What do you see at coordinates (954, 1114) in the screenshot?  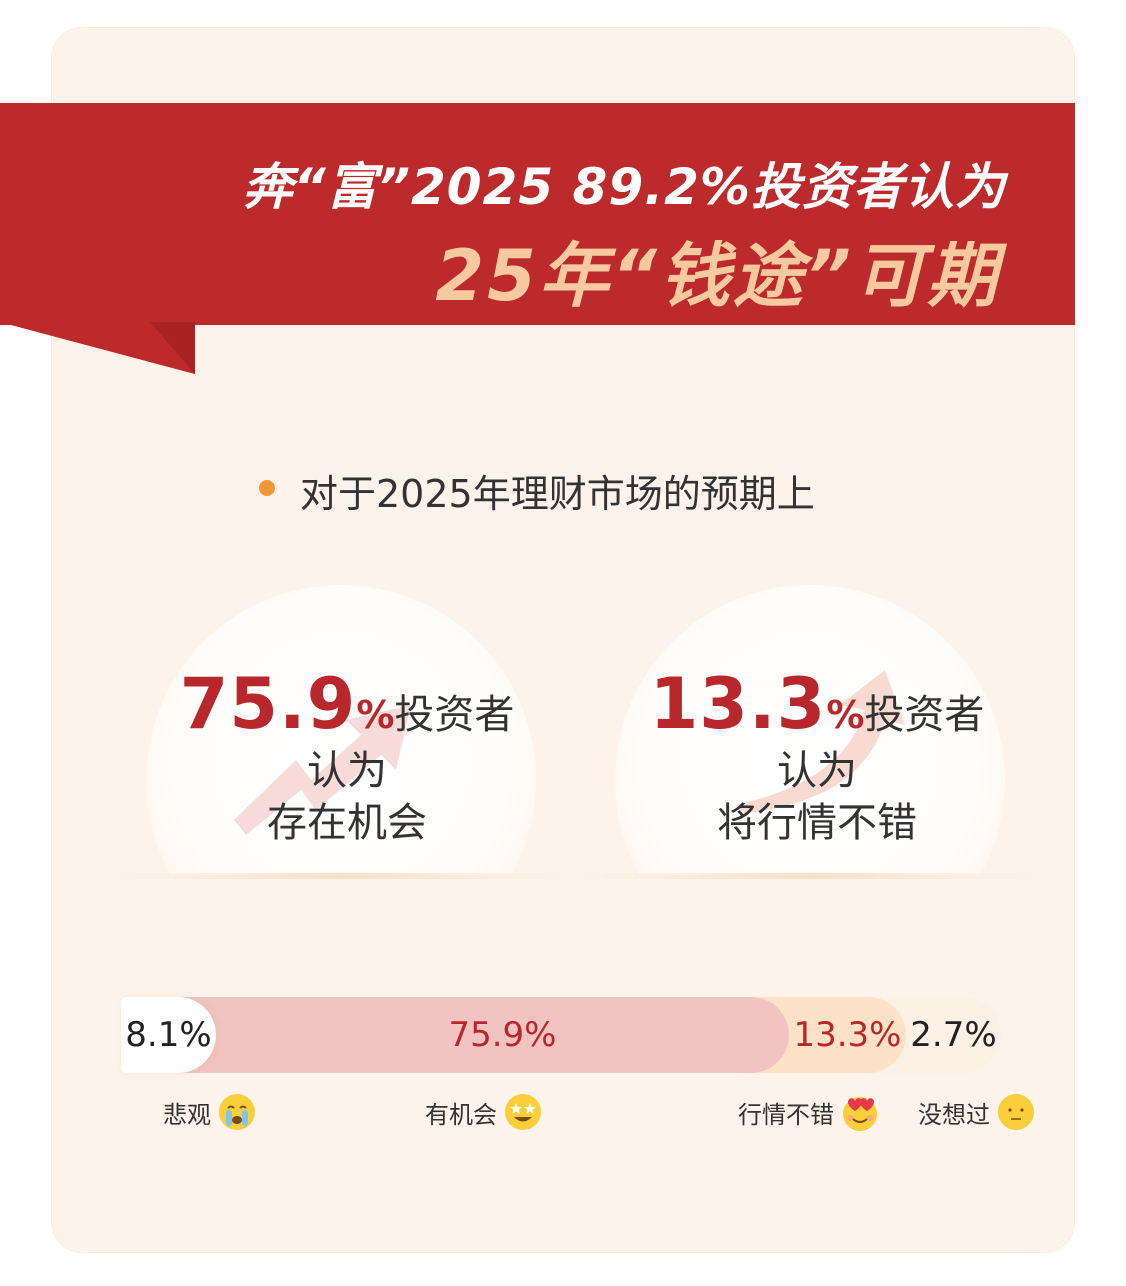 I see `legend-label: 没想过` at bounding box center [954, 1114].